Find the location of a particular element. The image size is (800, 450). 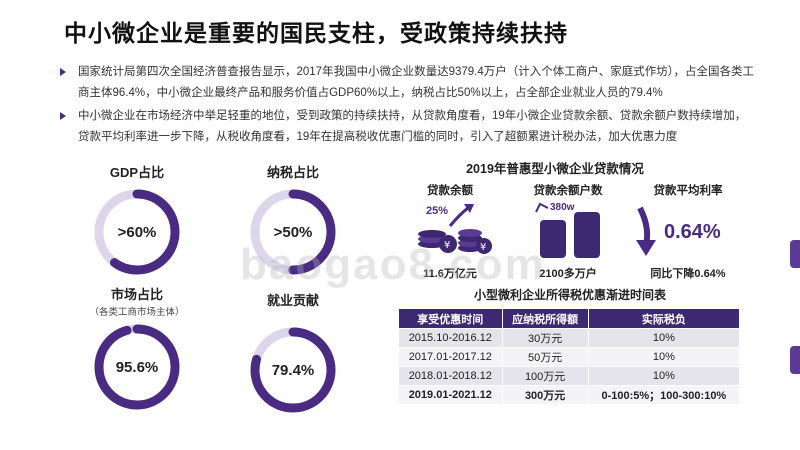

ring-value: 79.4% is located at coordinates (293, 370).